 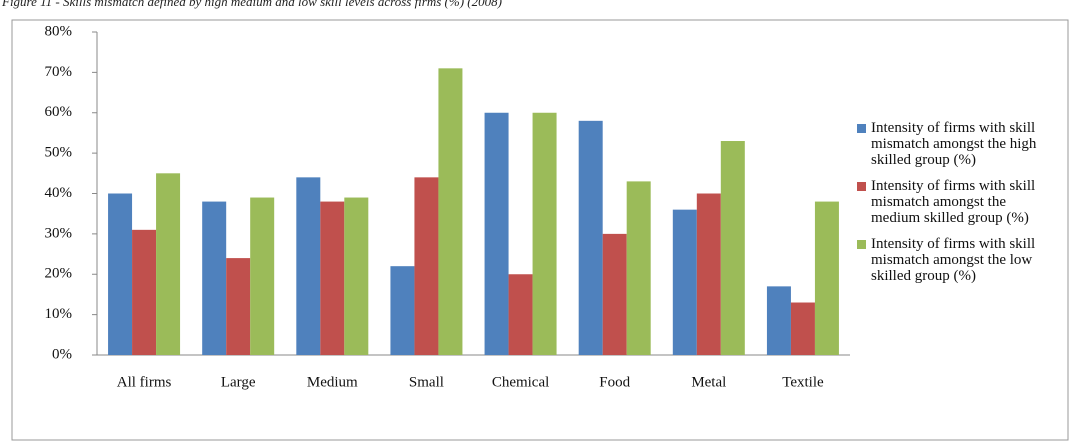 I want to click on x-tick-label: Food, so click(x=614, y=382).